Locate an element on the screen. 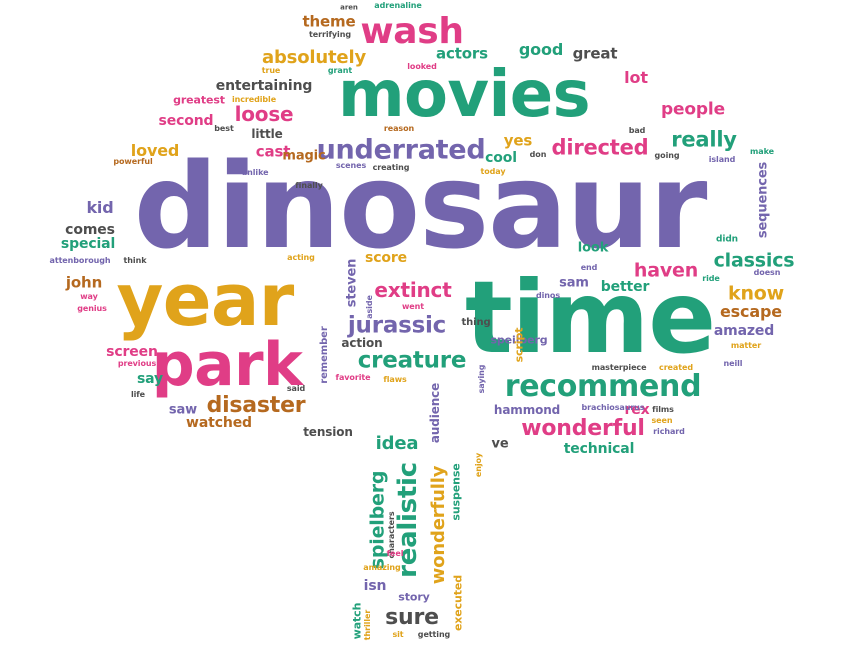 This screenshot has width=864, height=648. word-sequences: sequences is located at coordinates (763, 200).